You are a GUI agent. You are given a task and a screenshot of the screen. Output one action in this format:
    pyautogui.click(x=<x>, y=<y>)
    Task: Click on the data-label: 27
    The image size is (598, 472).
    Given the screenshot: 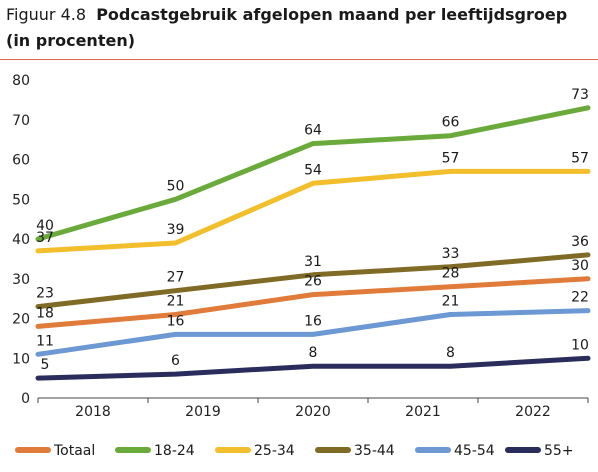 What is the action you would take?
    pyautogui.click(x=176, y=278)
    